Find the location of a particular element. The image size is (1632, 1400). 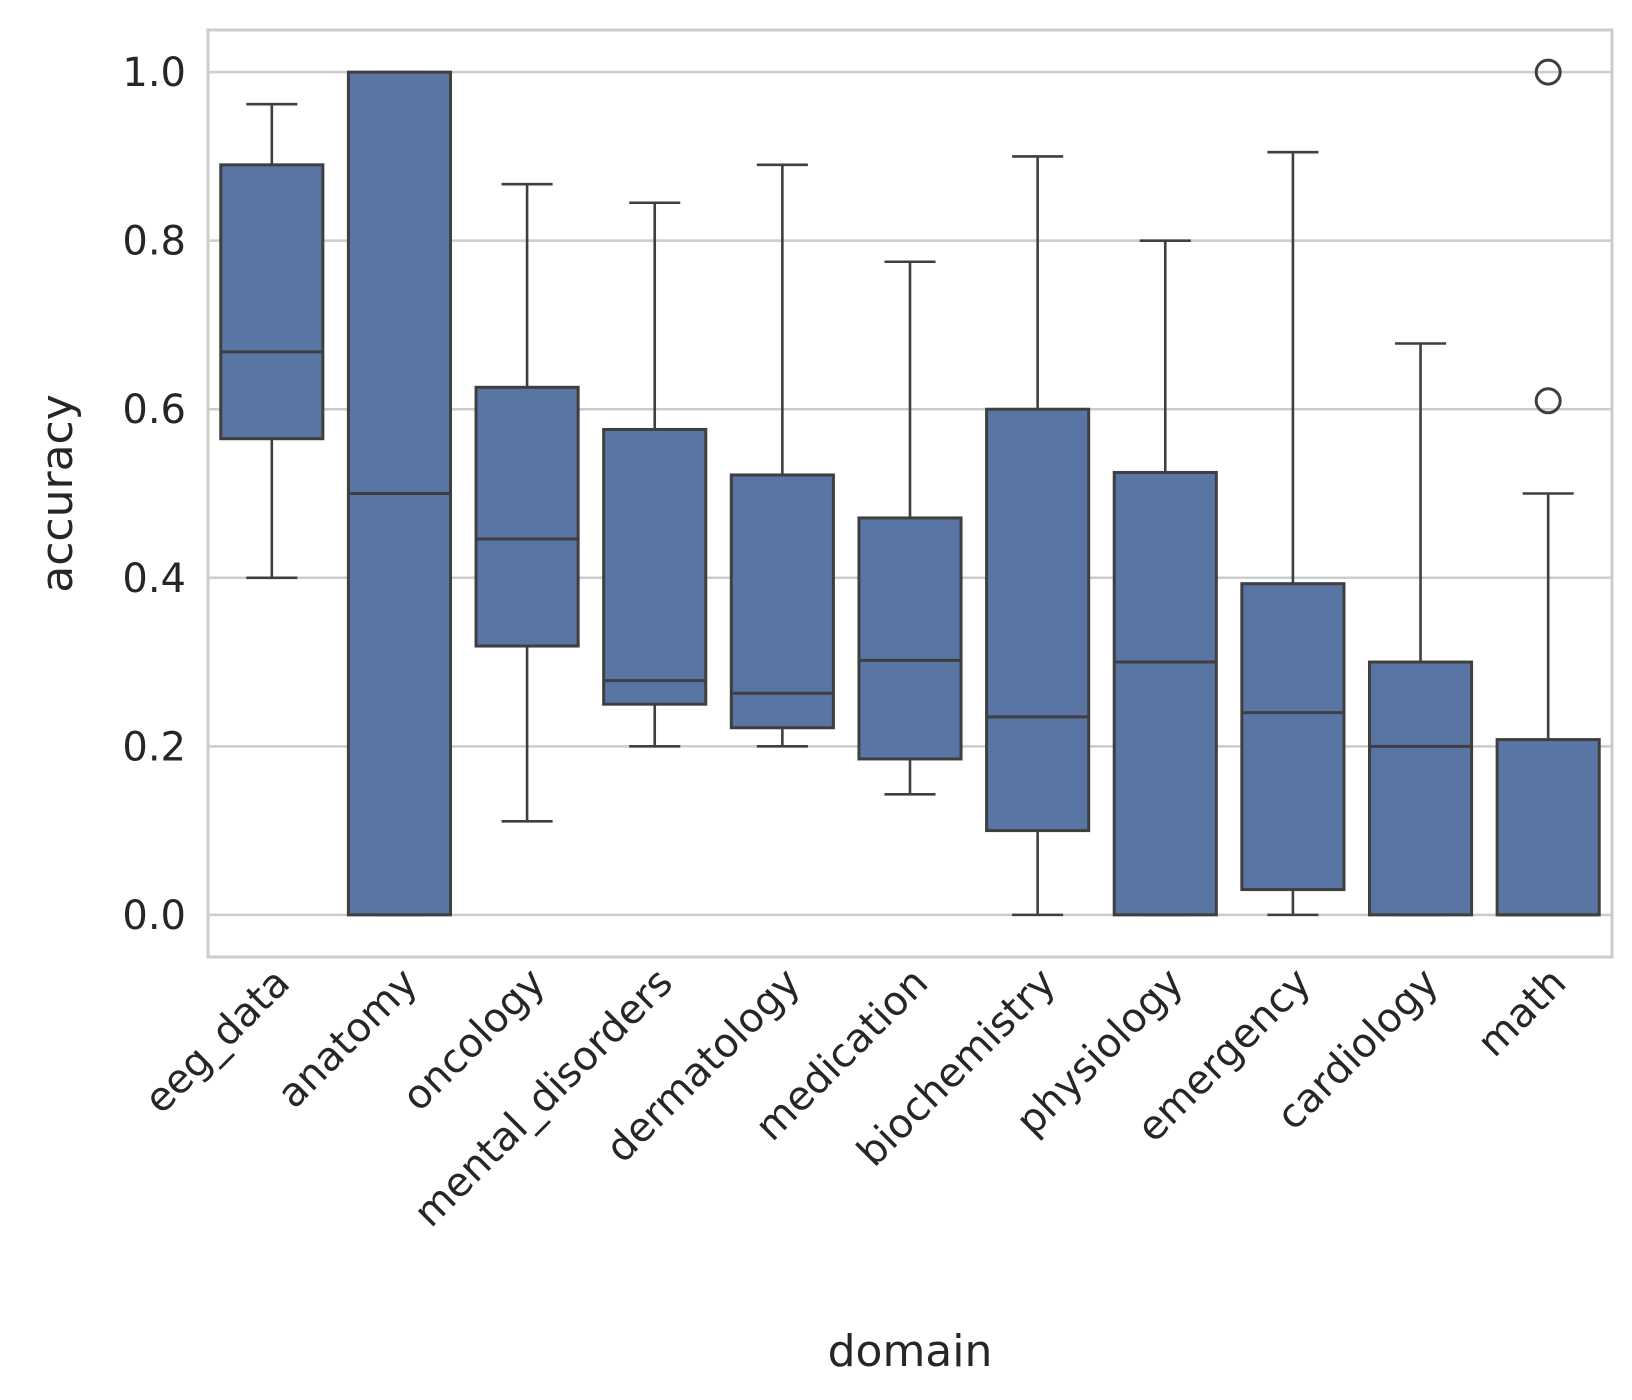

y-tick-label: 0.8 is located at coordinates (154, 242).